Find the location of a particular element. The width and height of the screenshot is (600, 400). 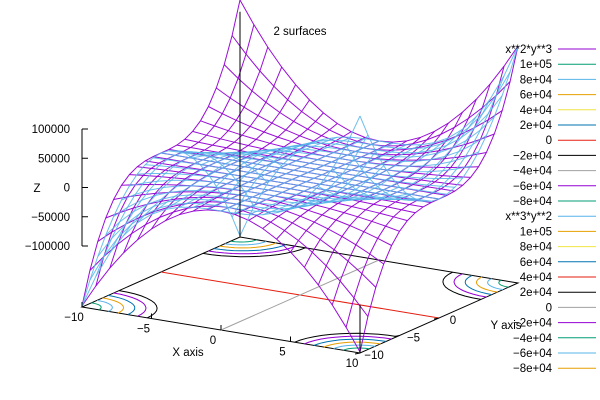

x-tick-label: 0 is located at coordinates (213, 341).